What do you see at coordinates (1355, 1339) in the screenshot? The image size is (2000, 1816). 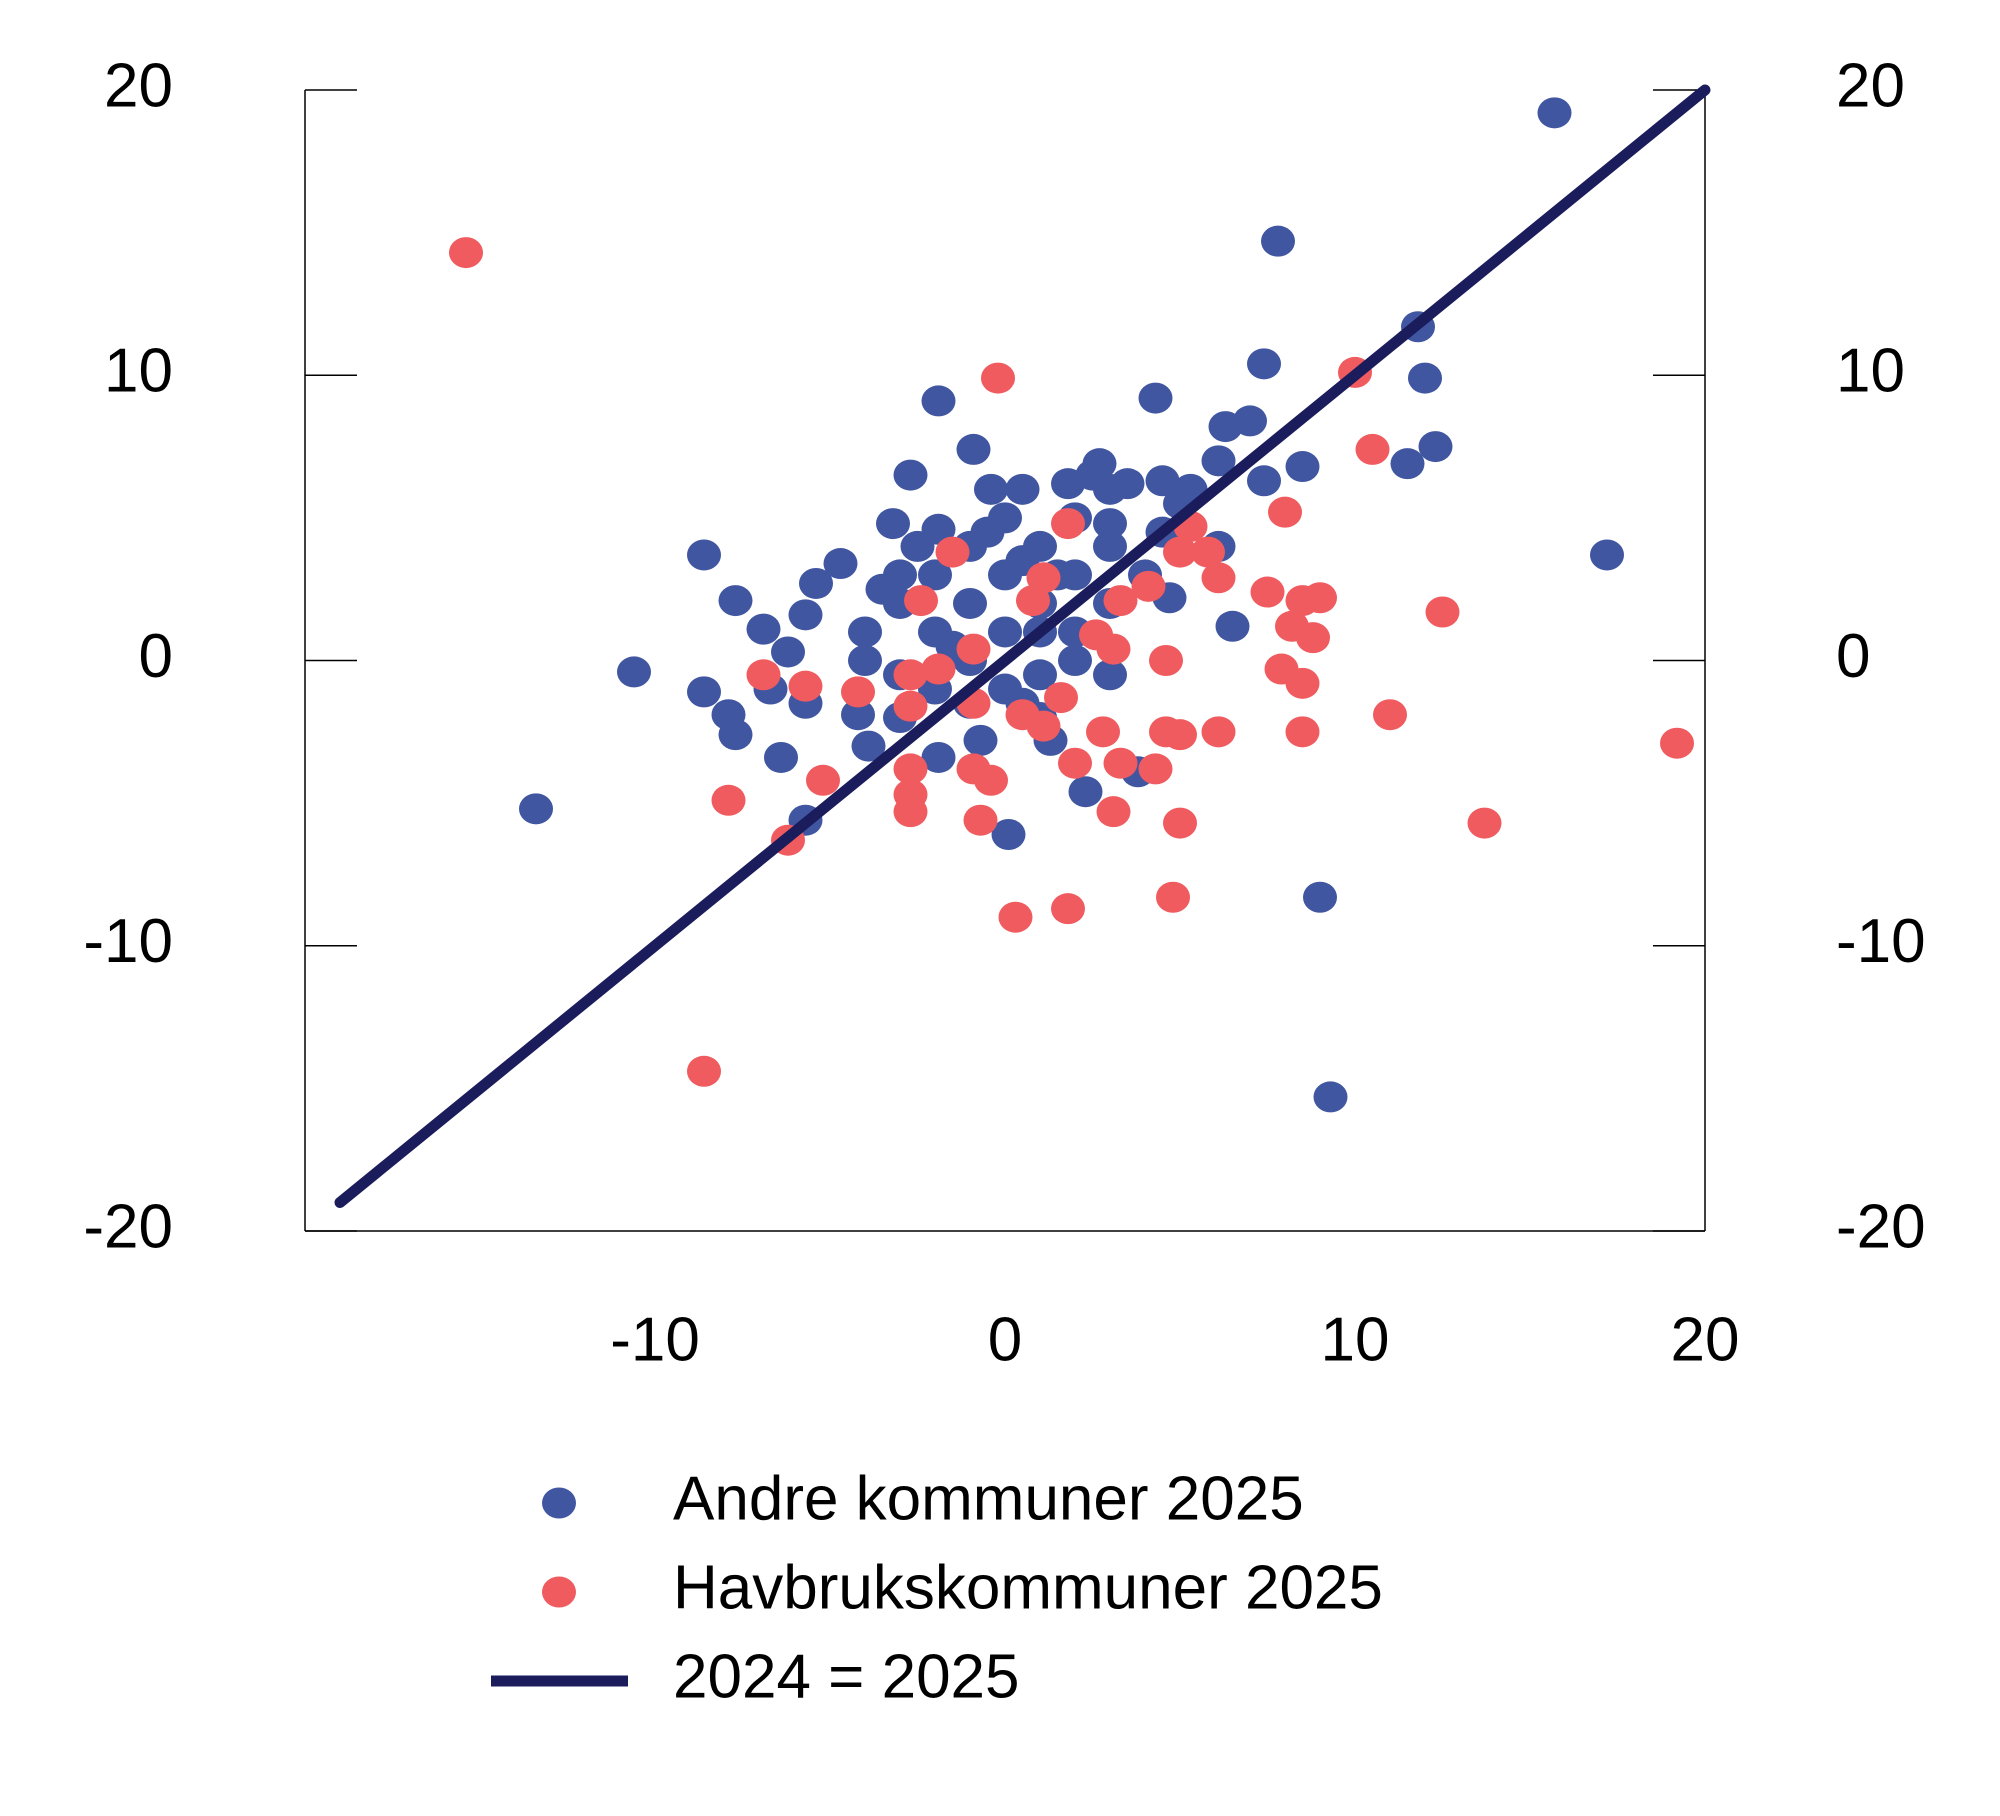 I see `x-tick-label: 10` at bounding box center [1355, 1339].